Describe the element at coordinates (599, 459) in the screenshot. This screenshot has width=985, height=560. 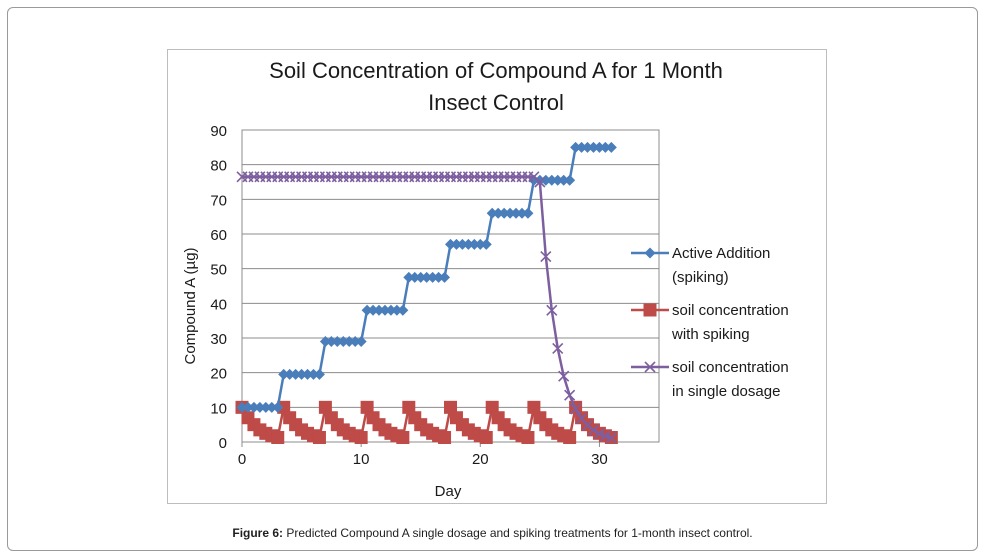
I see `x-tick-label: 30` at that location.